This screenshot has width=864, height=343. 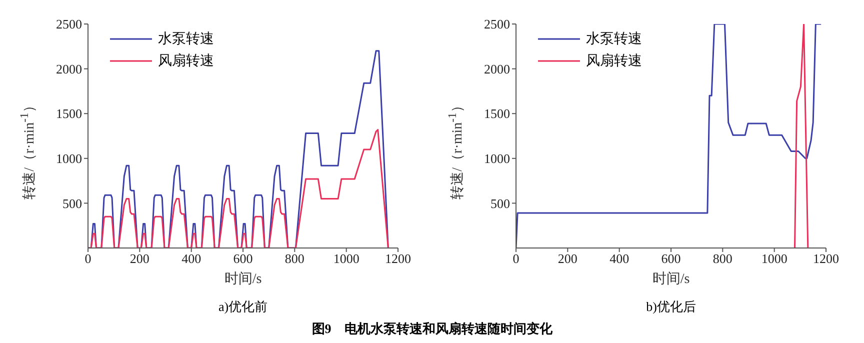 What do you see at coordinates (432, 328) in the screenshot?
I see `caption: 图9 电机水泵转速和风扇转速随时间变化` at bounding box center [432, 328].